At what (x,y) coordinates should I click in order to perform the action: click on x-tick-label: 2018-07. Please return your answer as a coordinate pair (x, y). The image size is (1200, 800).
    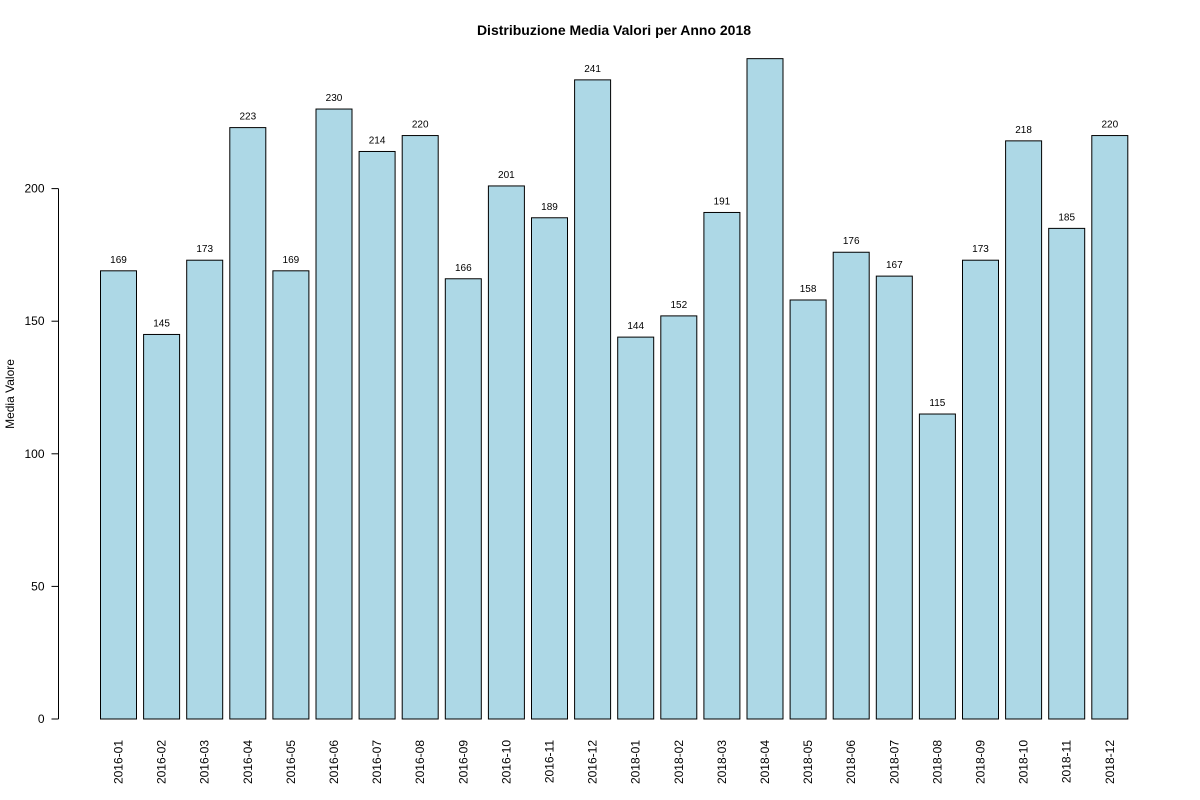
    Looking at the image, I should click on (894, 762).